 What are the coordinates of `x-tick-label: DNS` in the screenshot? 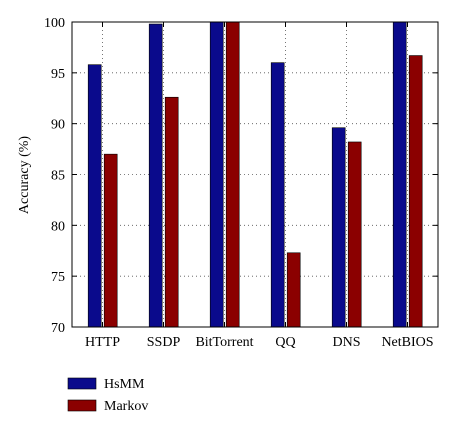 It's located at (346, 342).